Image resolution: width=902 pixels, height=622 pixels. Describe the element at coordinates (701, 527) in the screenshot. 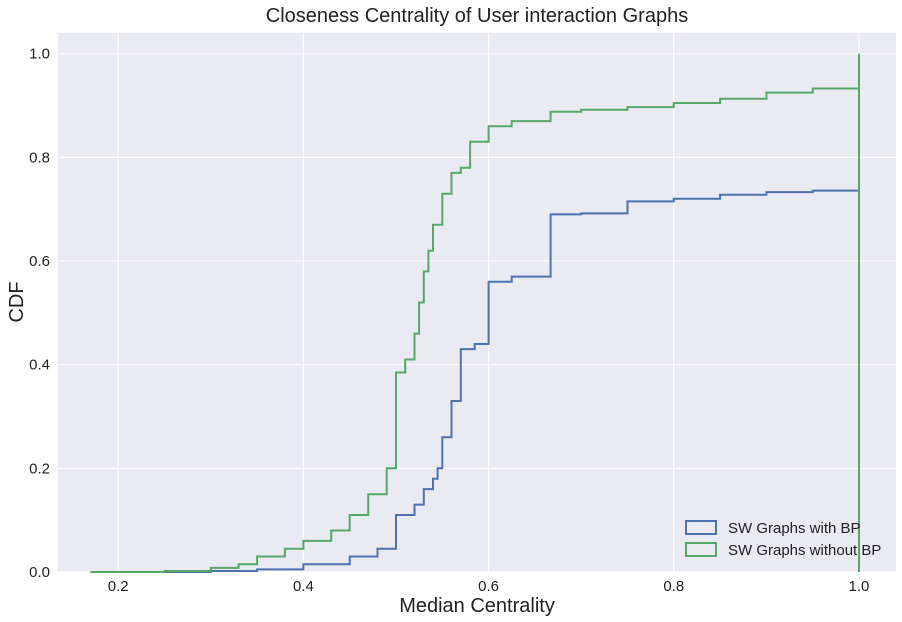

I see `legend-swatch-with-bp` at that location.